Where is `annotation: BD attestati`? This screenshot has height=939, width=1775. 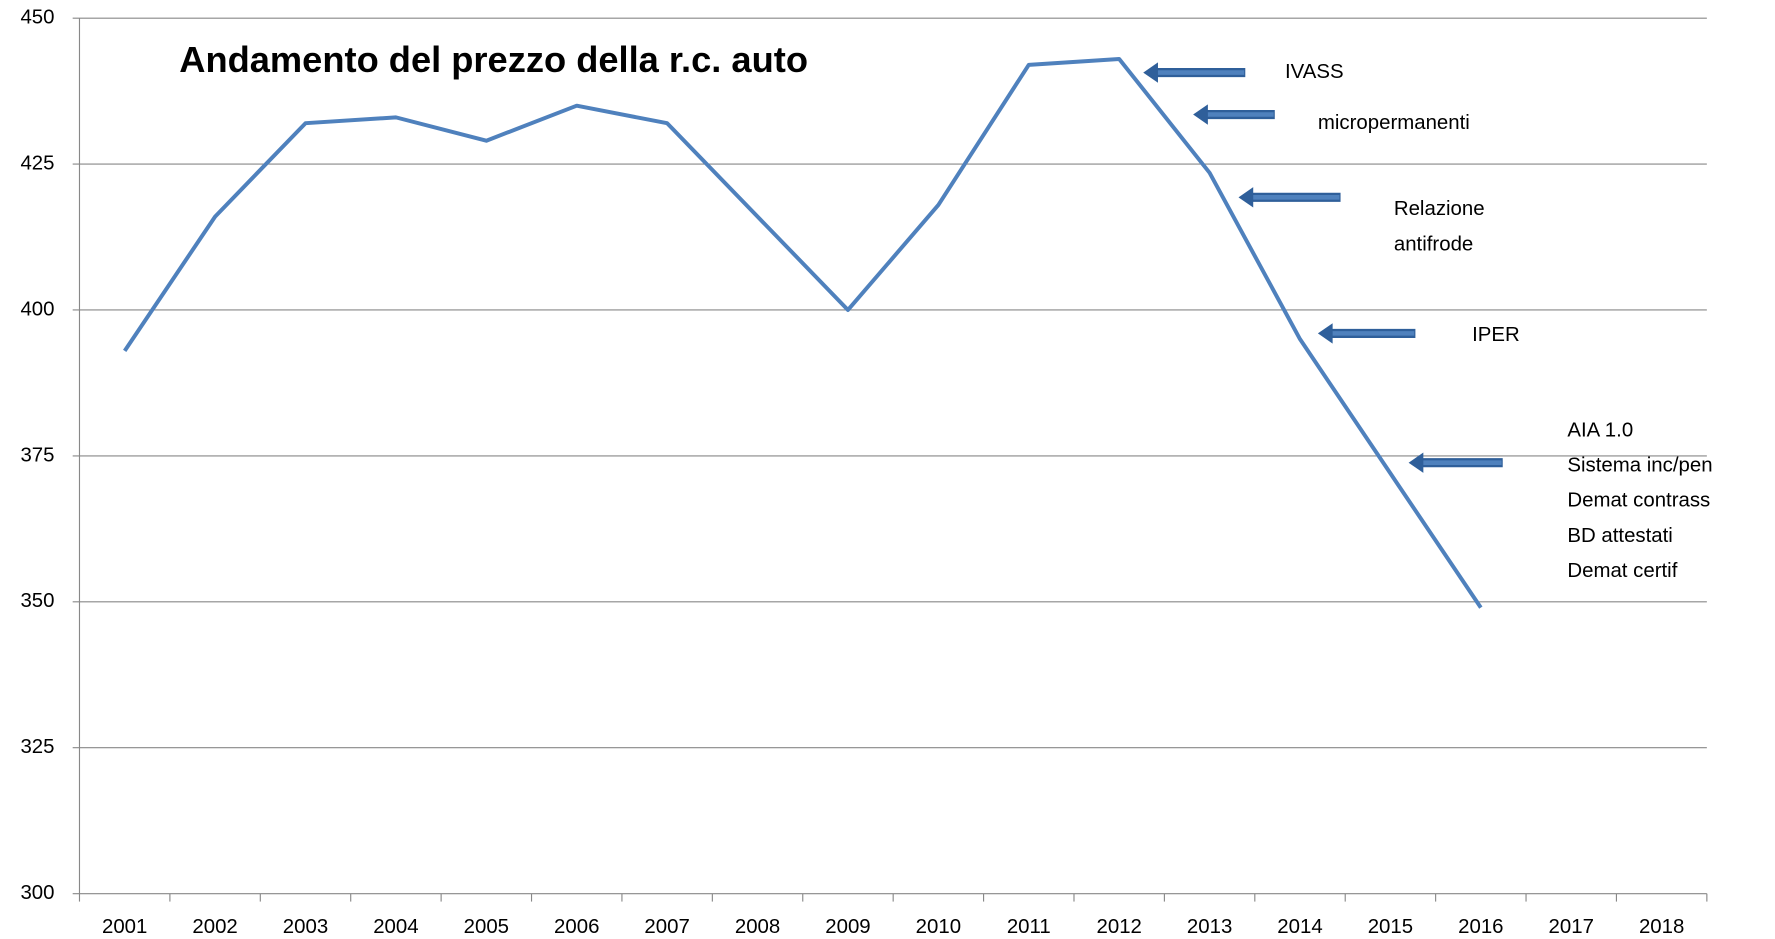 annotation: BD attestati is located at coordinates (1619, 536).